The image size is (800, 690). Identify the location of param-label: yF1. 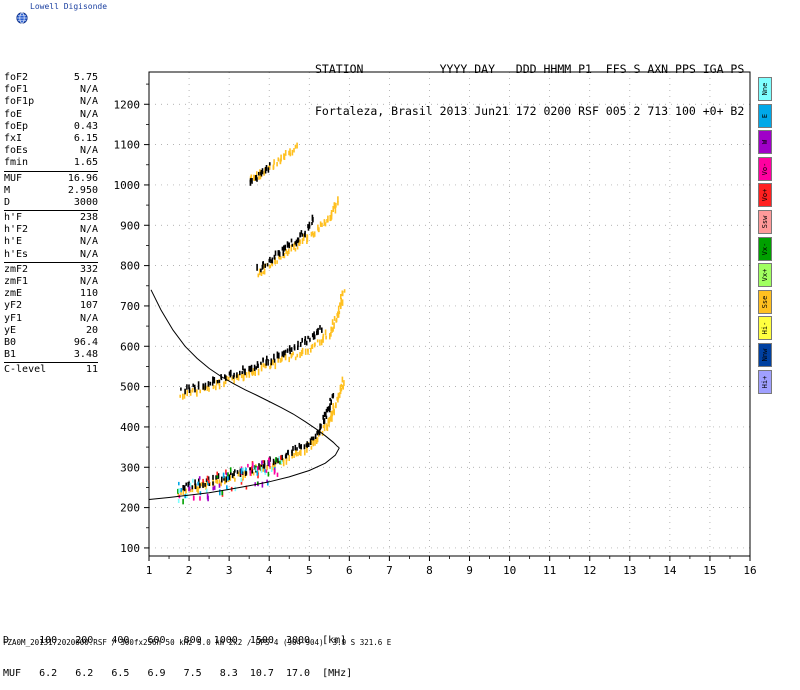
(13, 318).